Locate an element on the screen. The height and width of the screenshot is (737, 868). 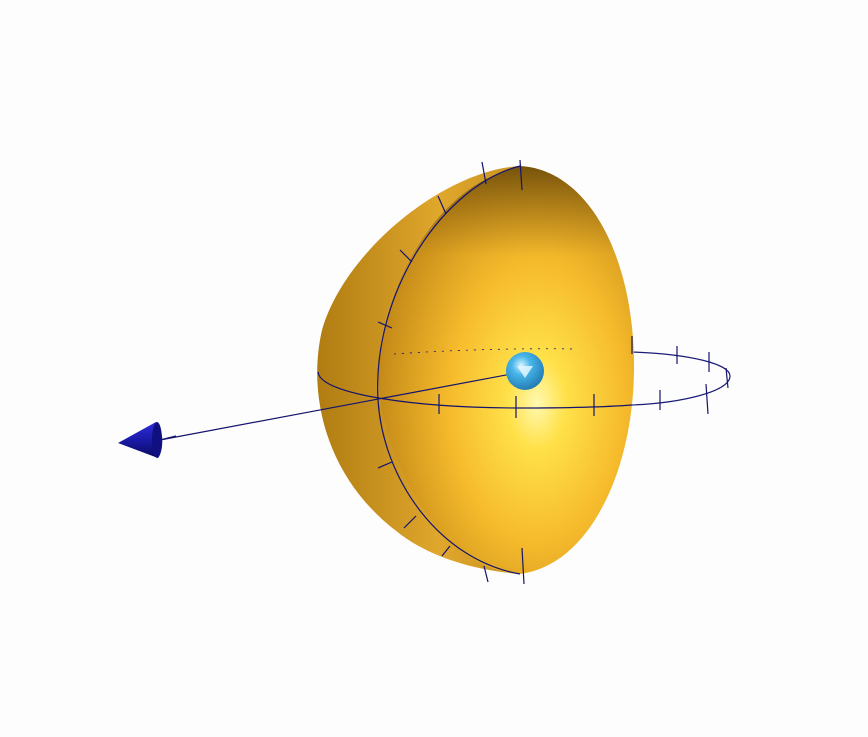
hemisphere-rim is located at coordinates (418, 370).